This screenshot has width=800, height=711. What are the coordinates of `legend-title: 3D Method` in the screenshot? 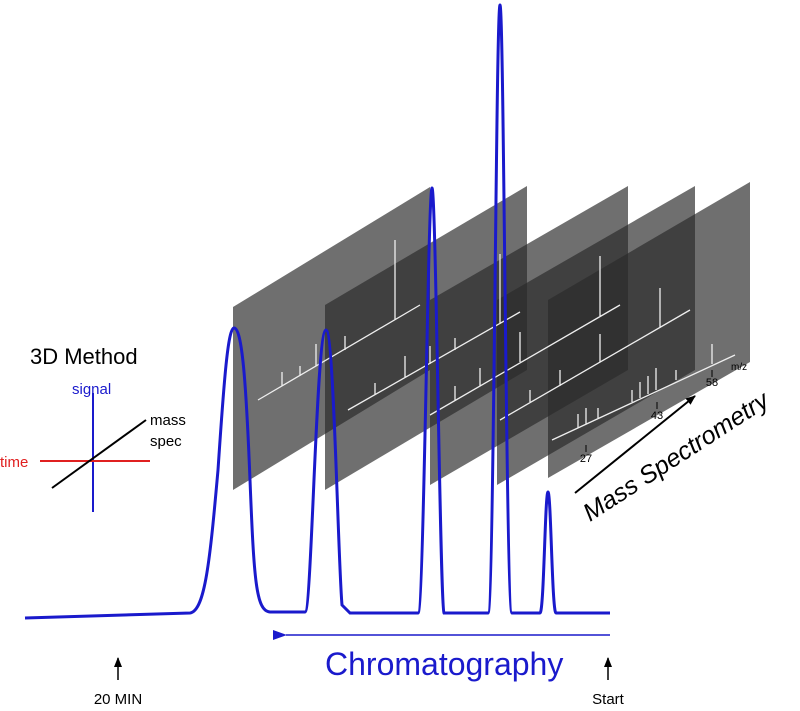 It's located at (84, 356).